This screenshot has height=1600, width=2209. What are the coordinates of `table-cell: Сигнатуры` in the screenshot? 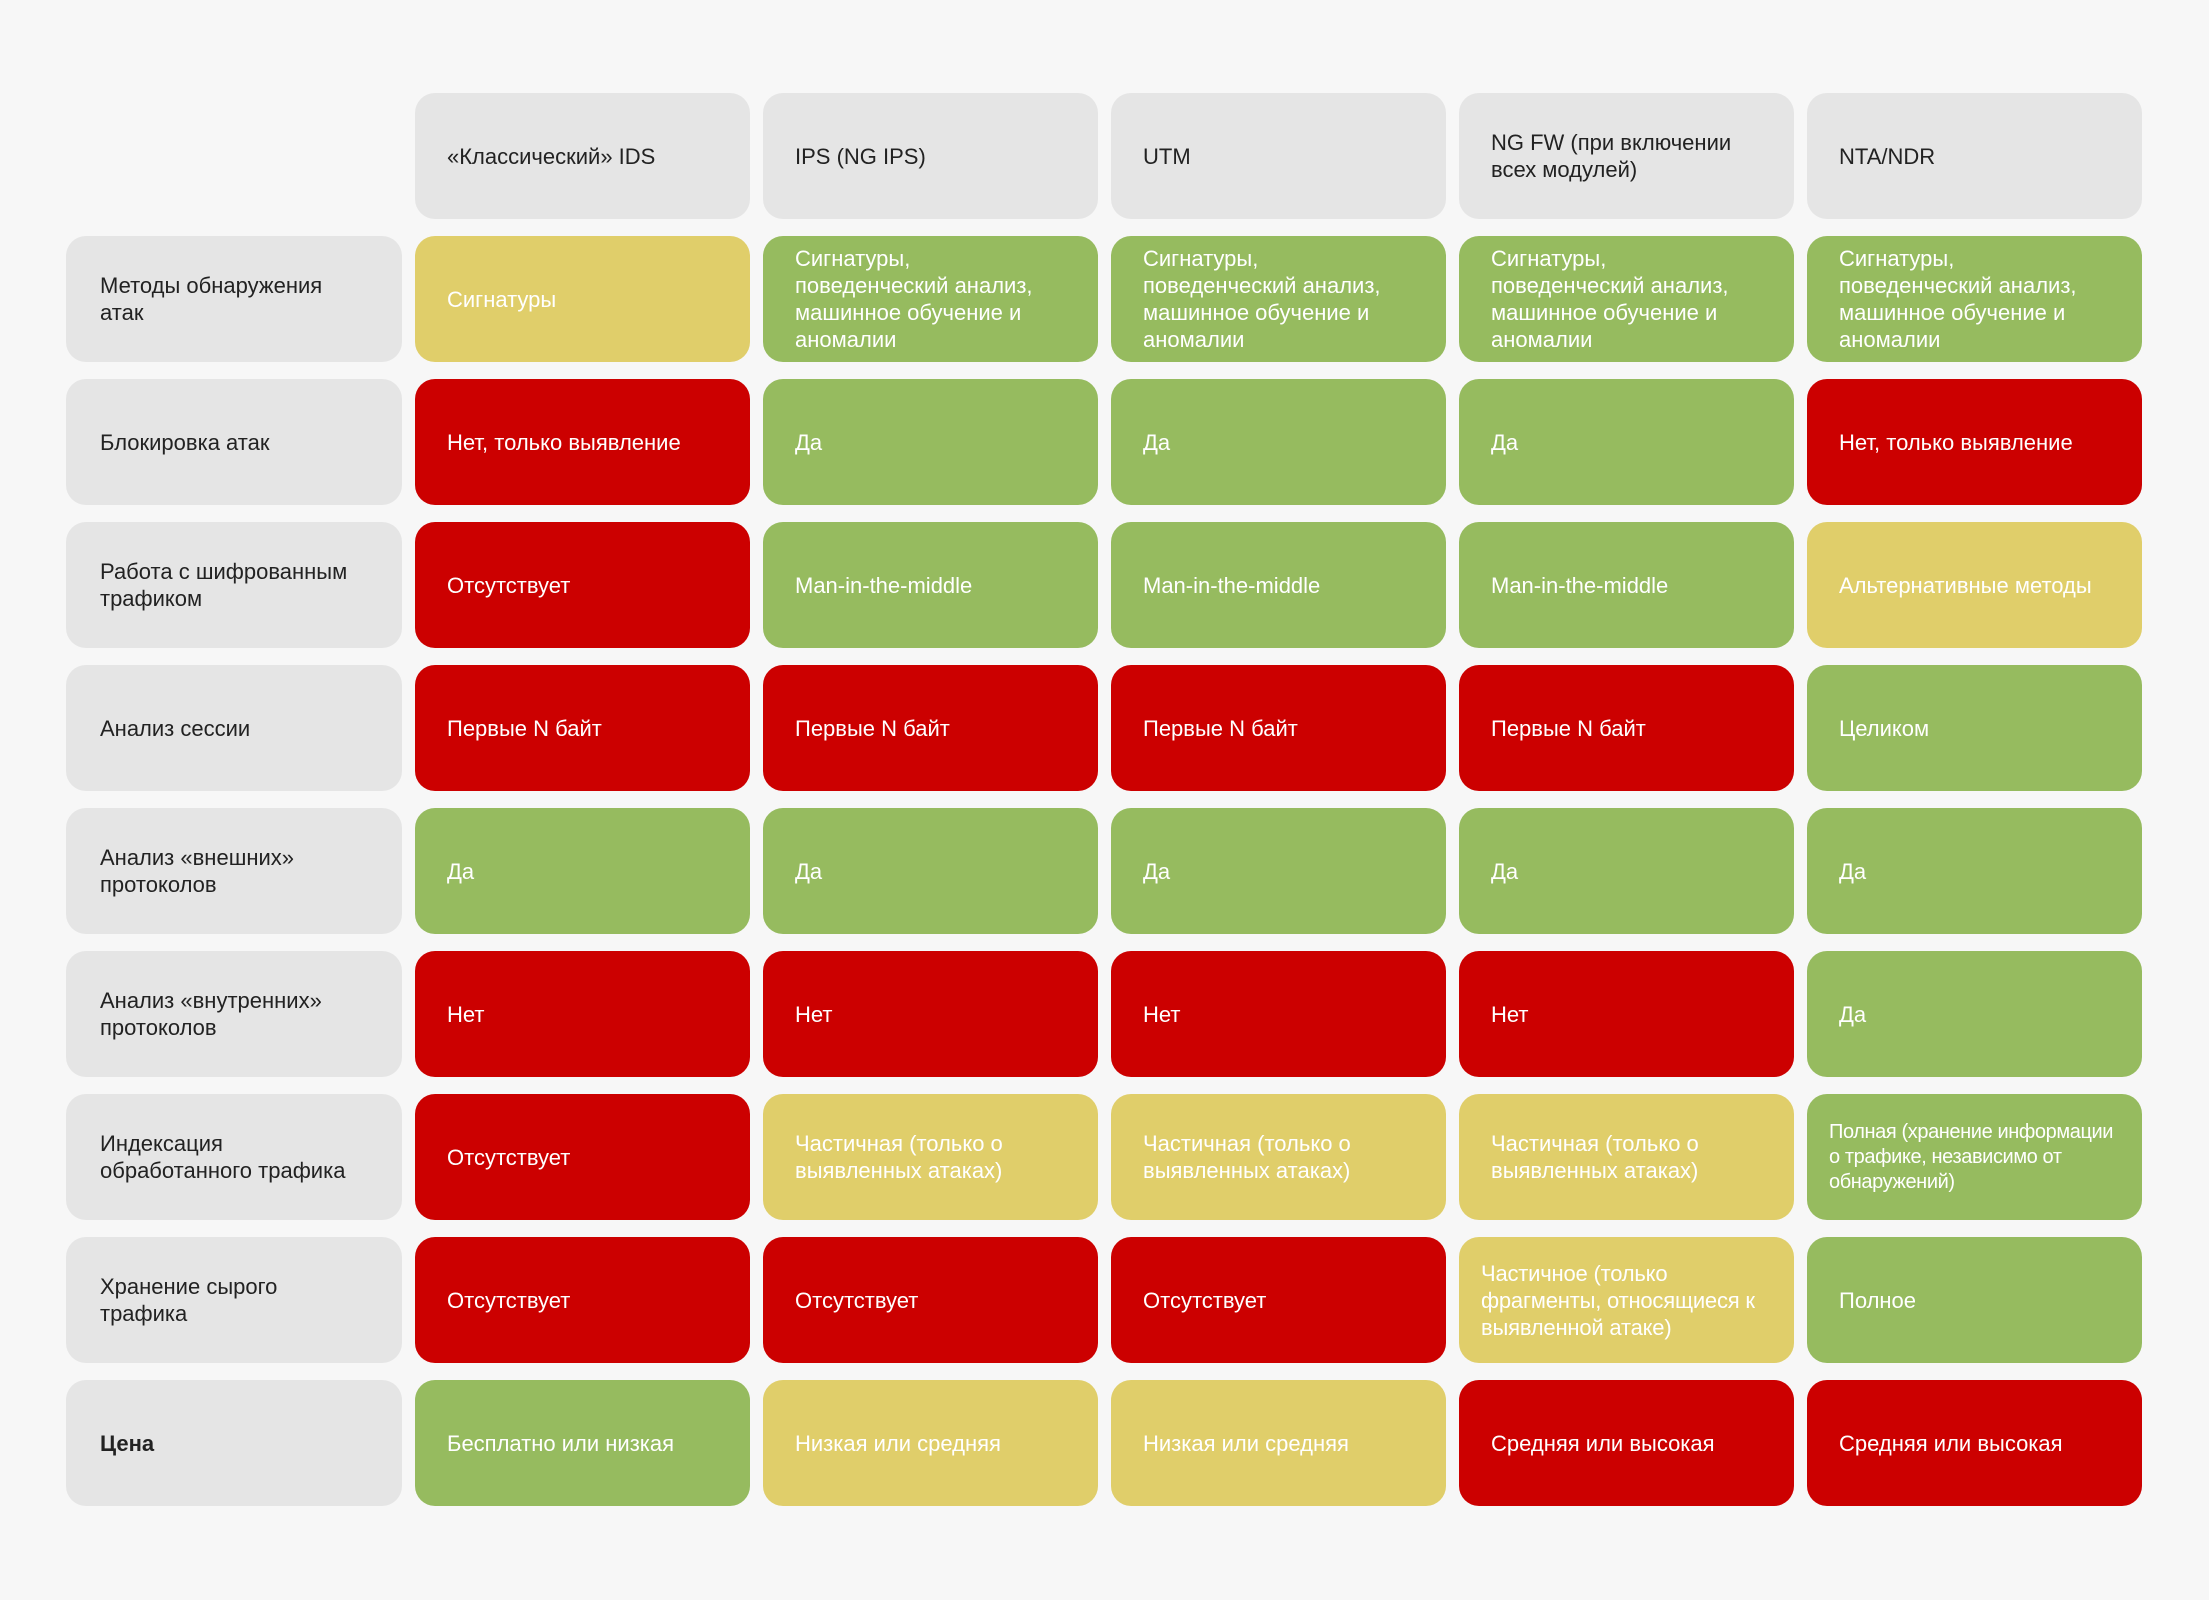 It's located at (582, 299).